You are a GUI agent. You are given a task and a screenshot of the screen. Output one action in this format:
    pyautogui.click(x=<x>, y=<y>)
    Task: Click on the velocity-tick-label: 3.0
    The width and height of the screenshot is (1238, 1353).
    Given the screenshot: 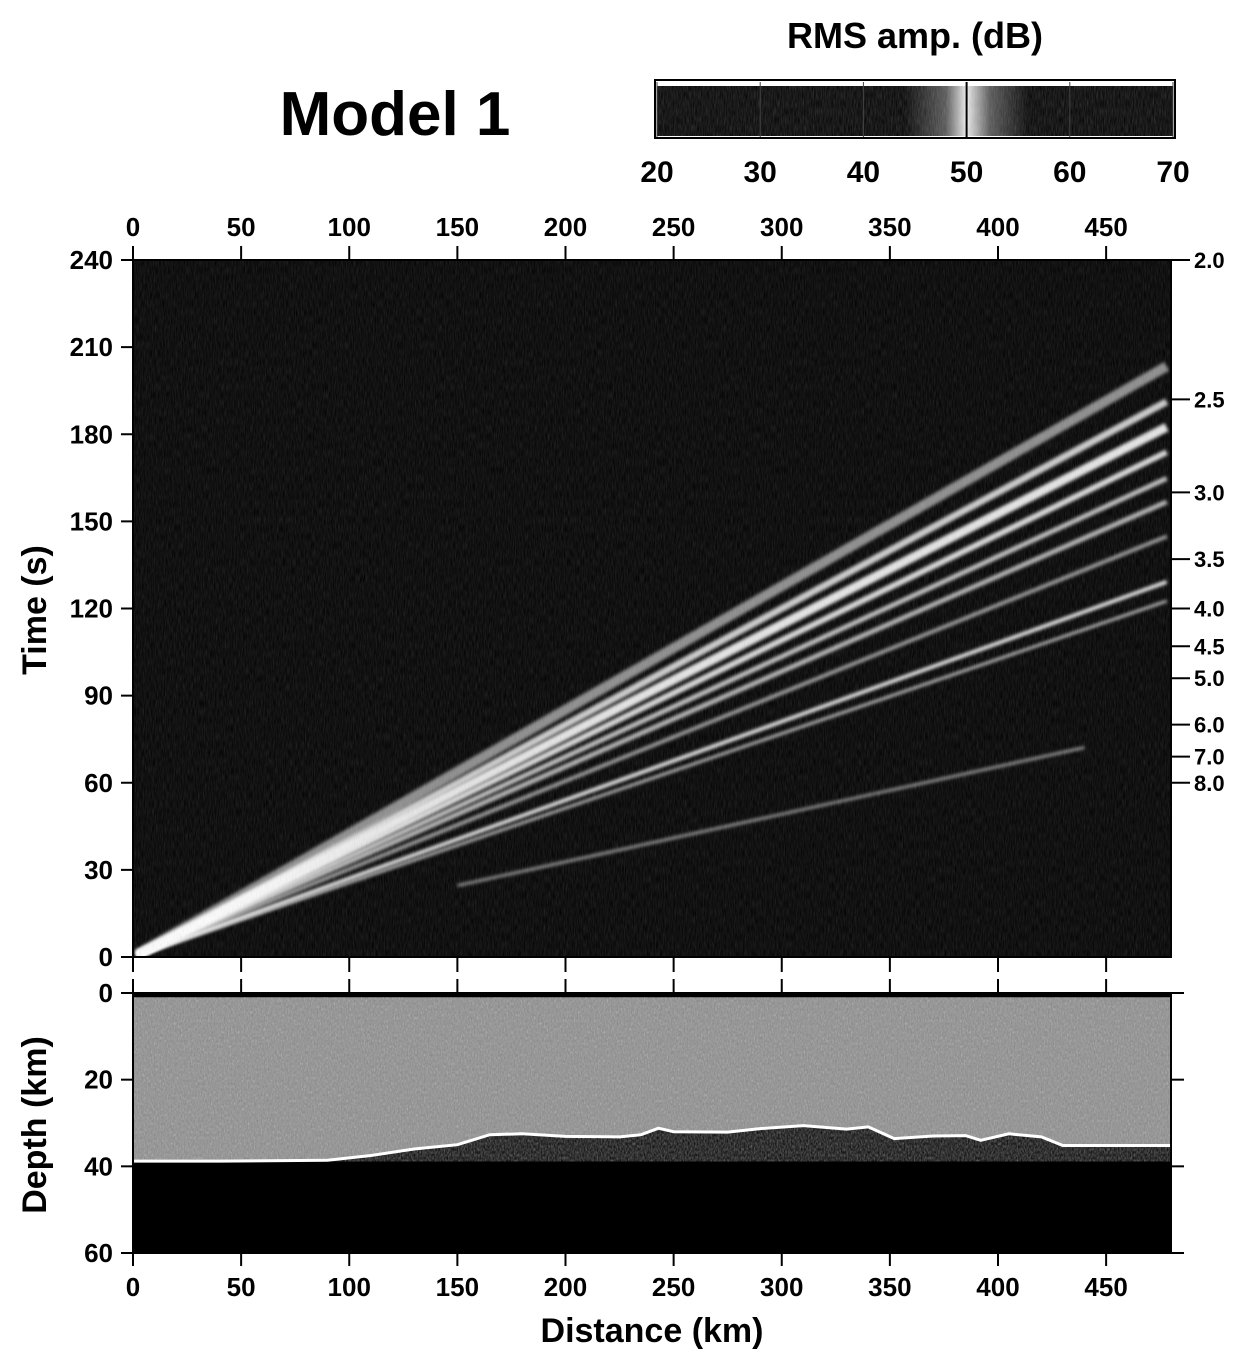 What is the action you would take?
    pyautogui.click(x=1209, y=492)
    